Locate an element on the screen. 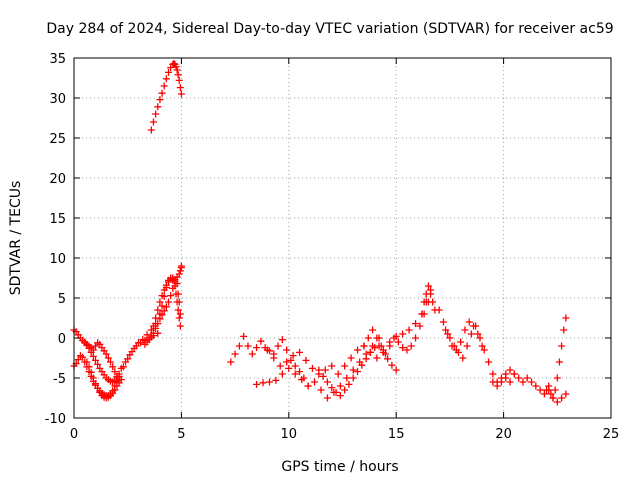  series-seg-d is located at coordinates (101, 359).